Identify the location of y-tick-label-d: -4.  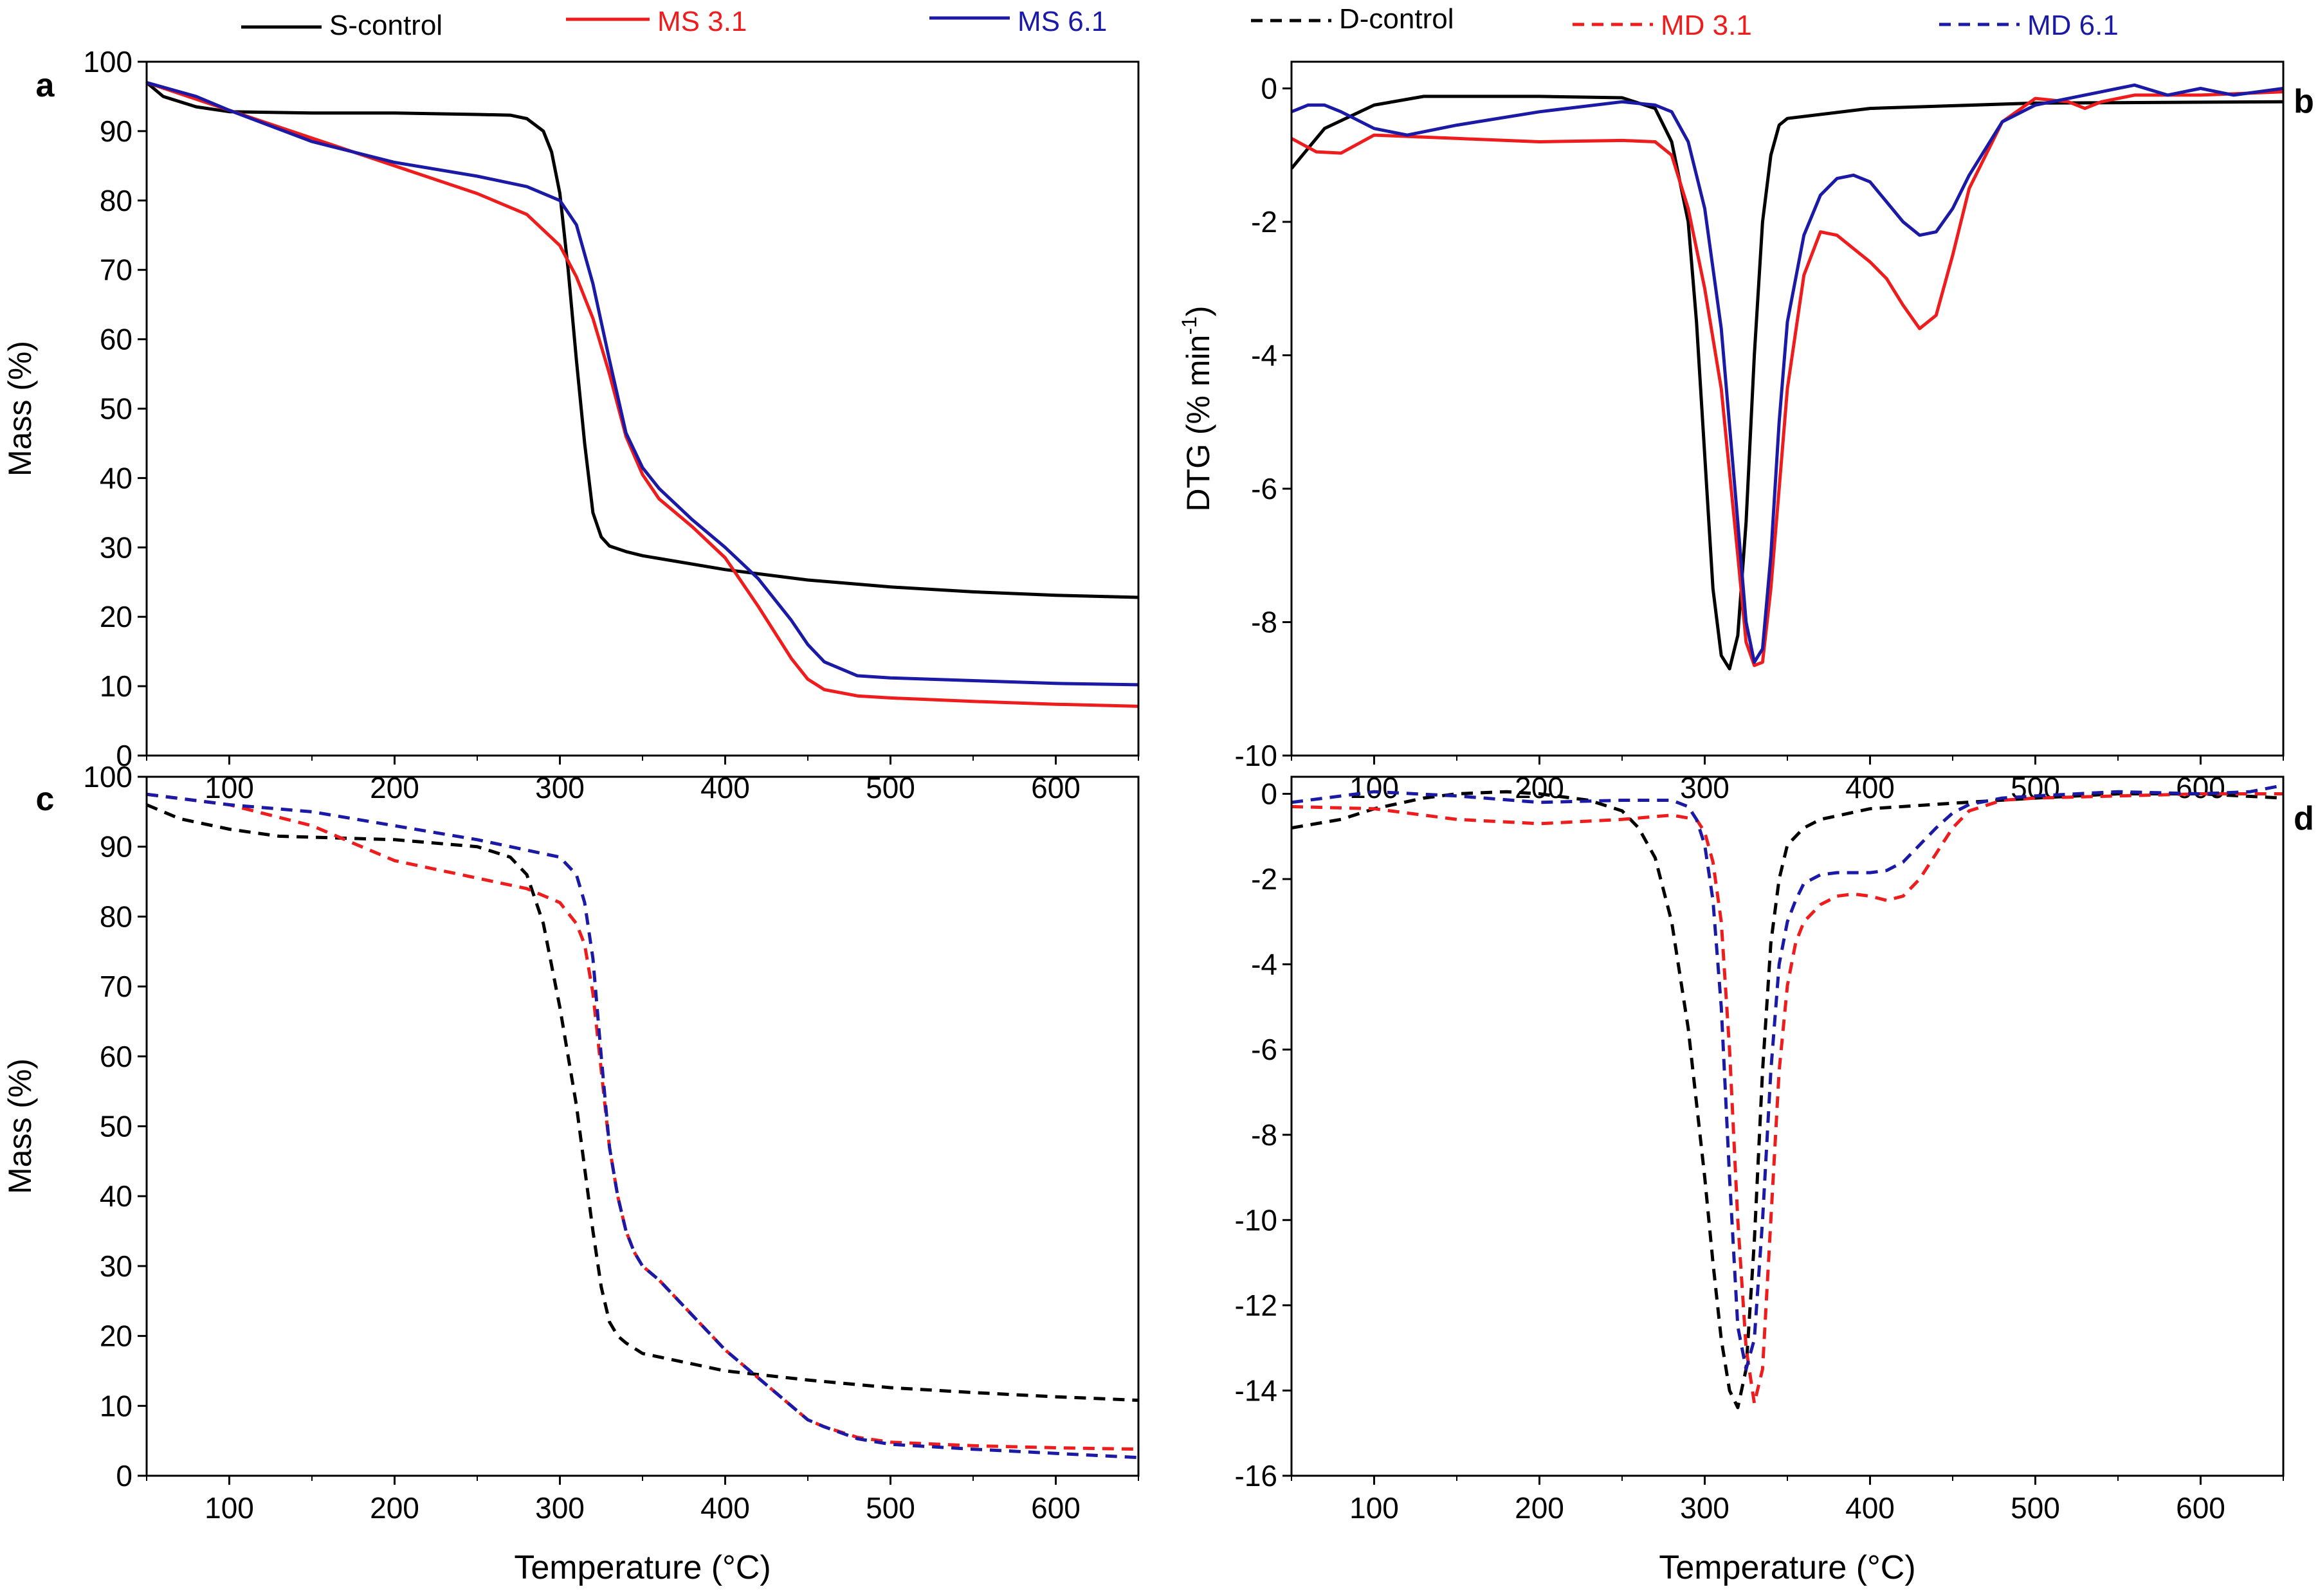
(1264, 965).